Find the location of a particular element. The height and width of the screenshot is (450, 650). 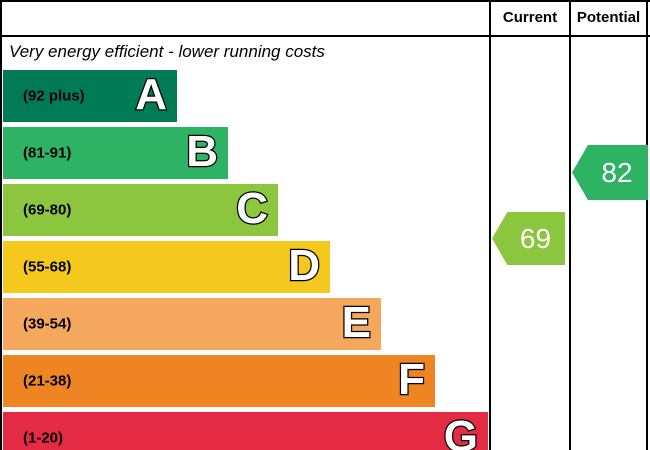

band-f: (21-38) F is located at coordinates (219, 381).